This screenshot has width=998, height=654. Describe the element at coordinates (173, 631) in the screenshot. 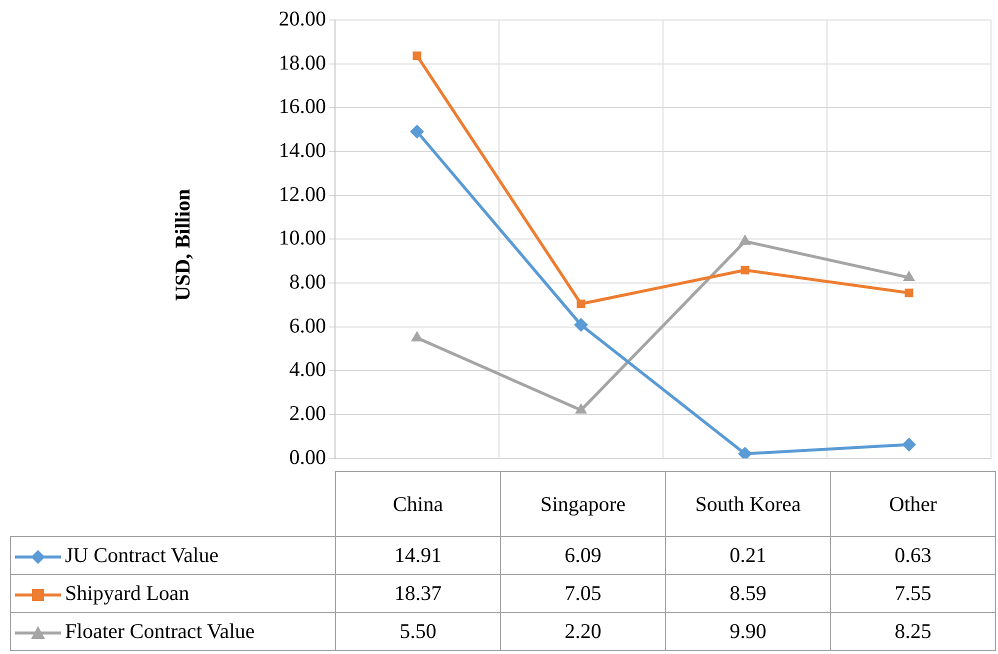

I see `legend-label: Floater Contract Value` at that location.